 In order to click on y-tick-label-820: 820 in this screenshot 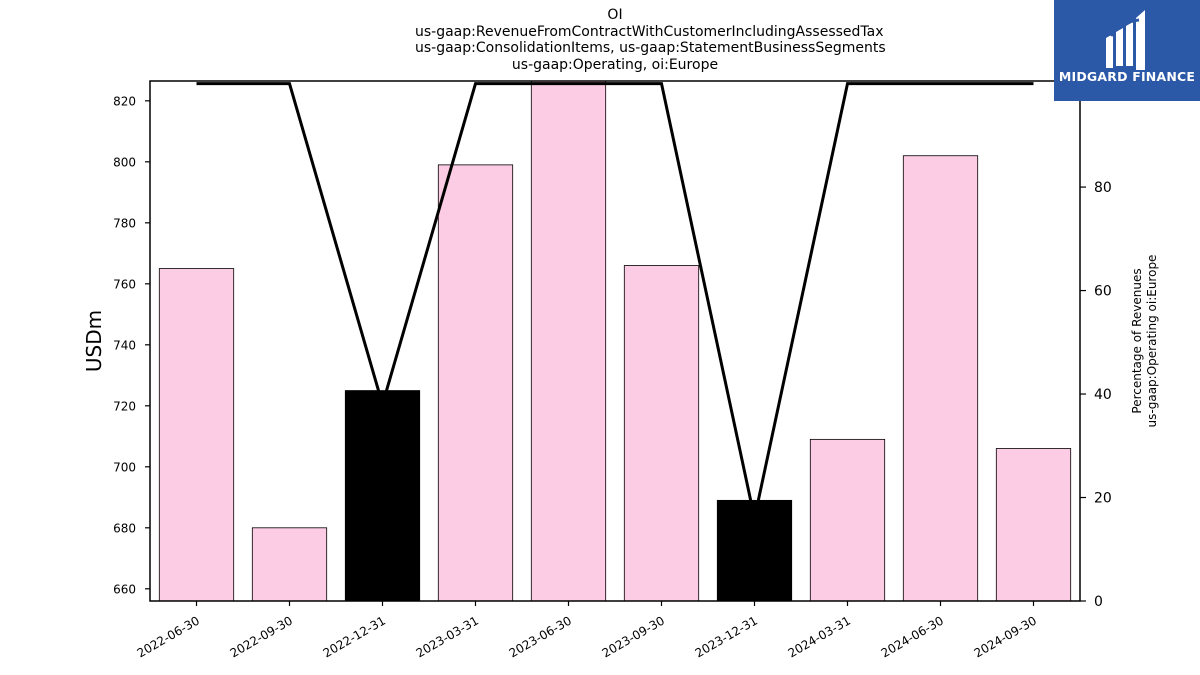, I will do `click(124, 101)`.